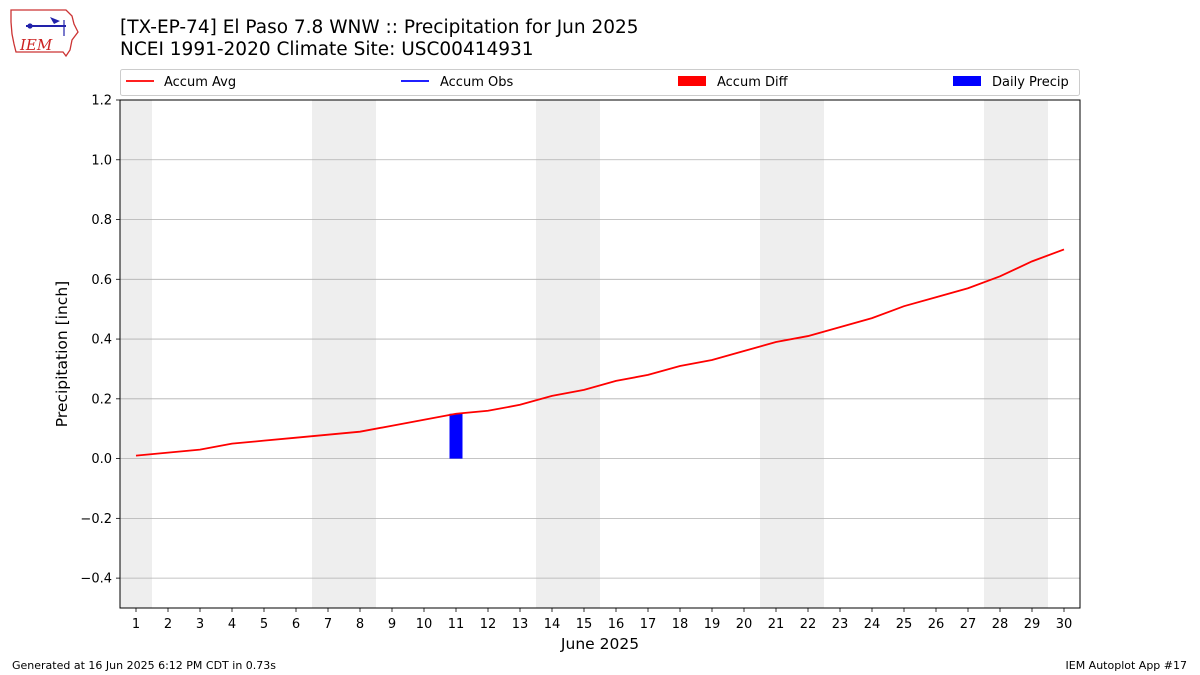 This screenshot has width=1200, height=675. What do you see at coordinates (476, 82) in the screenshot?
I see `legend-label-accum-obs: Accum Obs` at bounding box center [476, 82].